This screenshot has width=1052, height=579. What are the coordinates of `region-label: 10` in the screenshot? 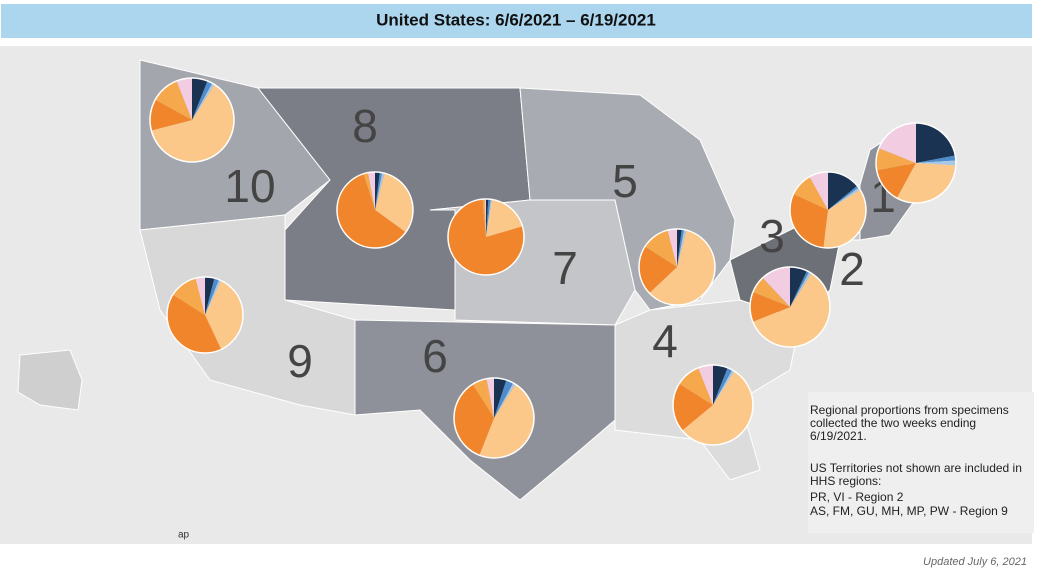 It's located at (249, 186).